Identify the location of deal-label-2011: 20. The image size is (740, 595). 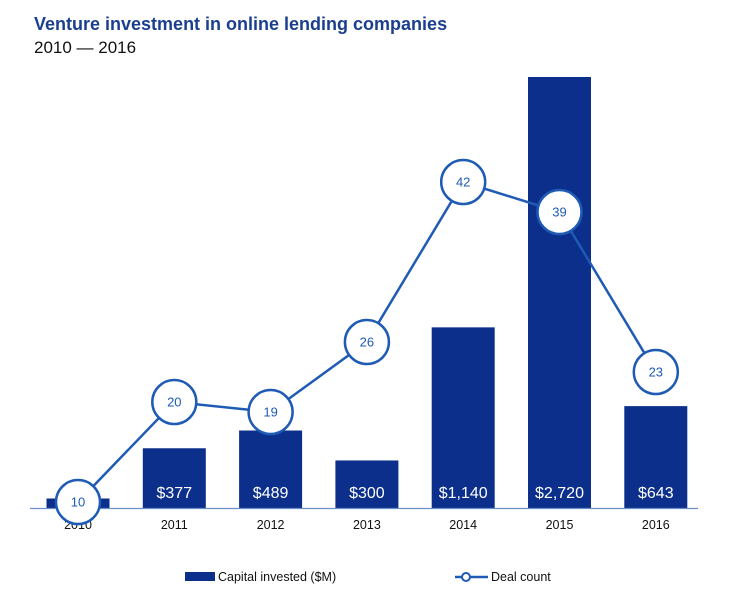
(174, 402).